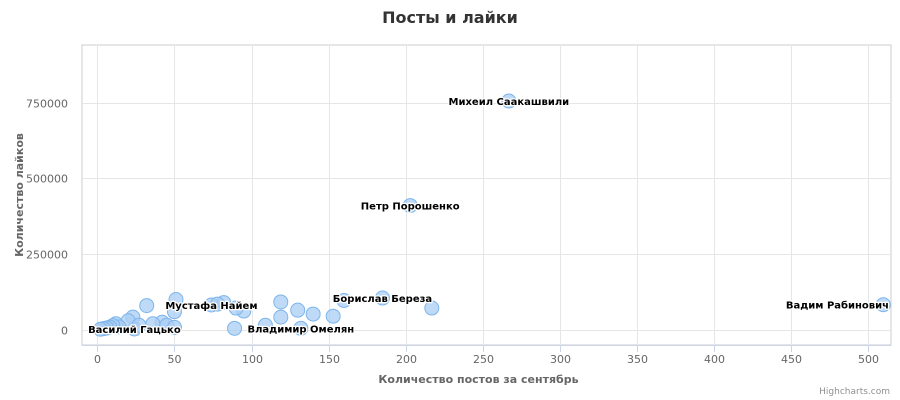 The height and width of the screenshot is (400, 900). What do you see at coordinates (714, 359) in the screenshot?
I see `x-tick-label: 400` at bounding box center [714, 359].